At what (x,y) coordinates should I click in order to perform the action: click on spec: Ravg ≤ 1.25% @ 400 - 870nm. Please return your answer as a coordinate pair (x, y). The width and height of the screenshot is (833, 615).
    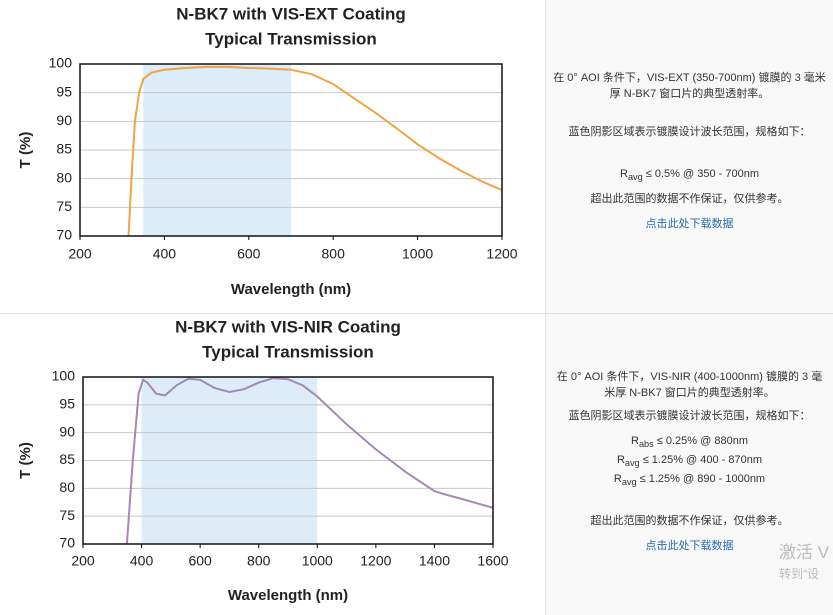
    Looking at the image, I should click on (689, 461).